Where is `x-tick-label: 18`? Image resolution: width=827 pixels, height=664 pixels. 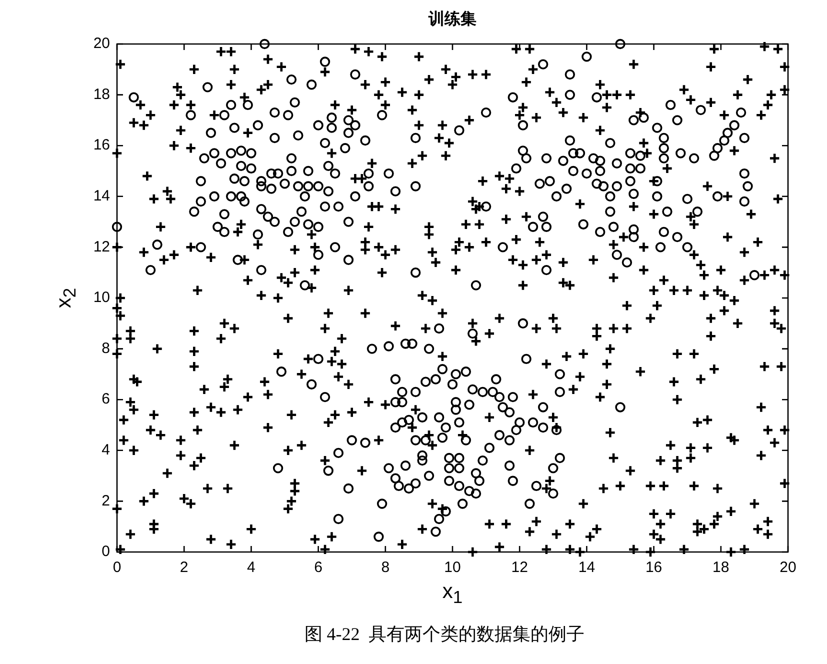
x-tick-label: 18 is located at coordinates (721, 567).